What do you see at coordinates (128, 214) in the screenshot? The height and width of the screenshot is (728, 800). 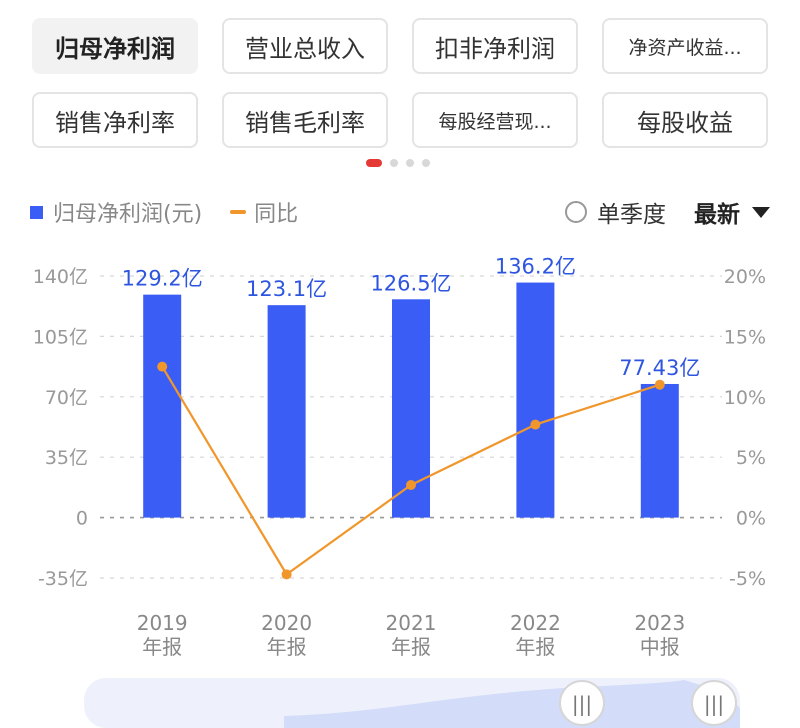 I see `bar-legend-label: 归母净利润(元)` at bounding box center [128, 214].